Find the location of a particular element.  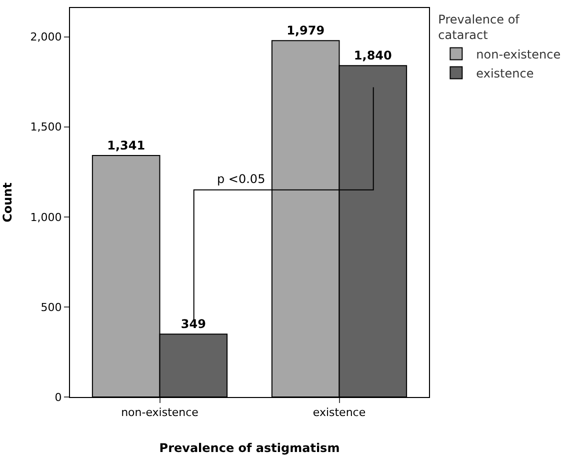

y-tick-label: 2,000 is located at coordinates (46, 37).